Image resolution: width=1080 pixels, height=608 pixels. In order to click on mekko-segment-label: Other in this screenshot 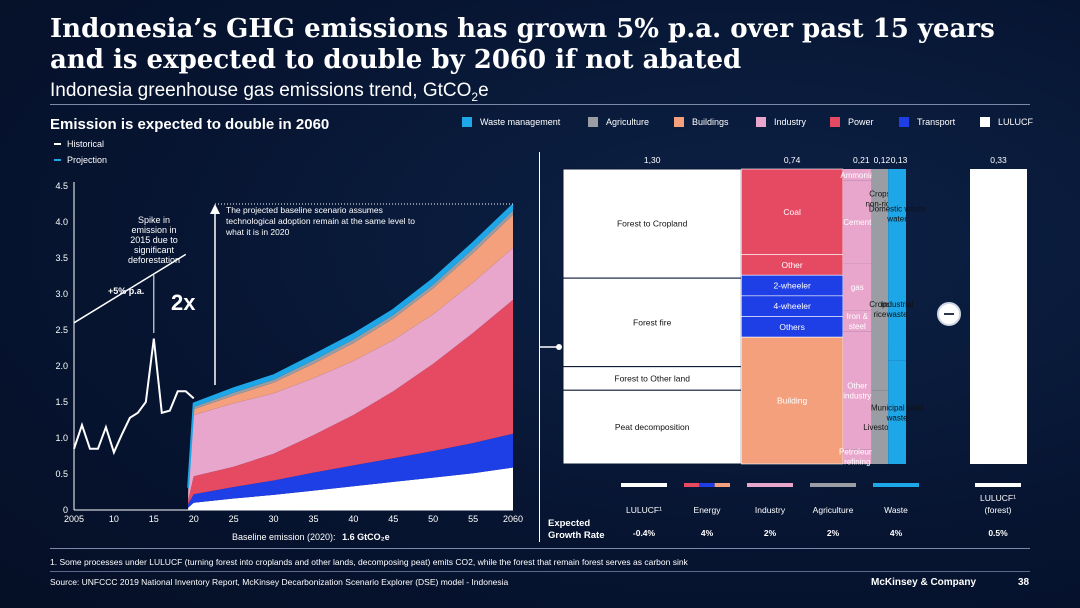, I will do `click(791, 265)`.